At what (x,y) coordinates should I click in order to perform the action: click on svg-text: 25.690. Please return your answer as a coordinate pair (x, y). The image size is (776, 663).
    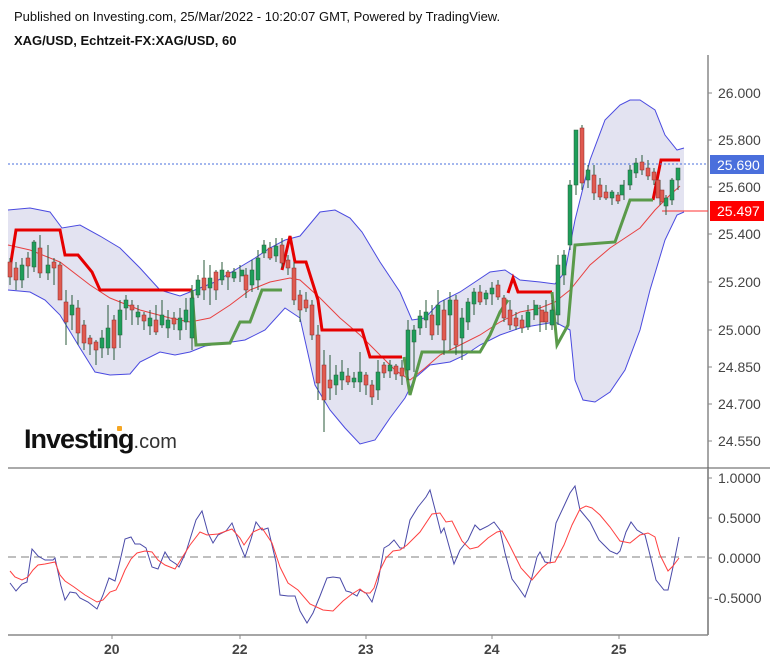
    Looking at the image, I should click on (738, 165).